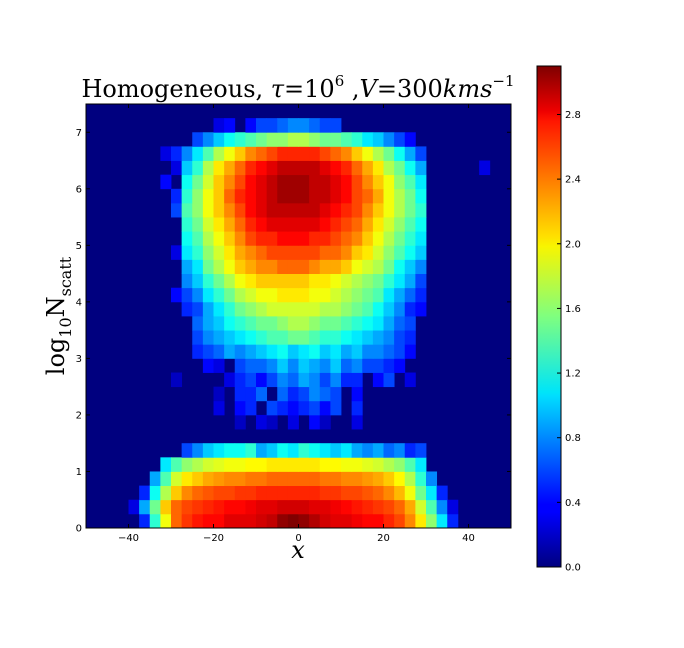  What do you see at coordinates (79, 415) in the screenshot?
I see `y-tick-label: 2` at bounding box center [79, 415].